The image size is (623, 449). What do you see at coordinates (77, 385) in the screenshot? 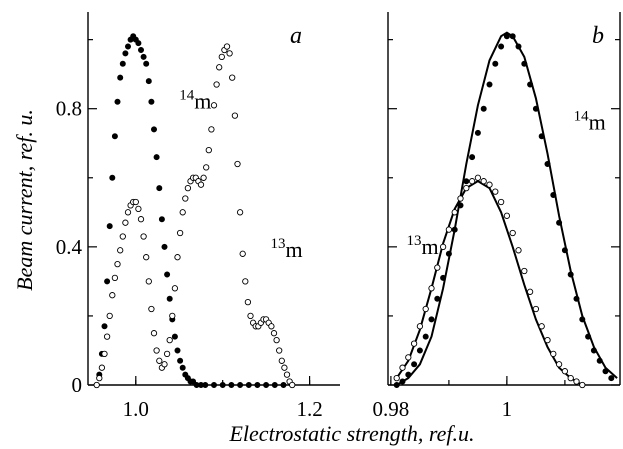
I see `y-tick-label: 0` at bounding box center [77, 385].